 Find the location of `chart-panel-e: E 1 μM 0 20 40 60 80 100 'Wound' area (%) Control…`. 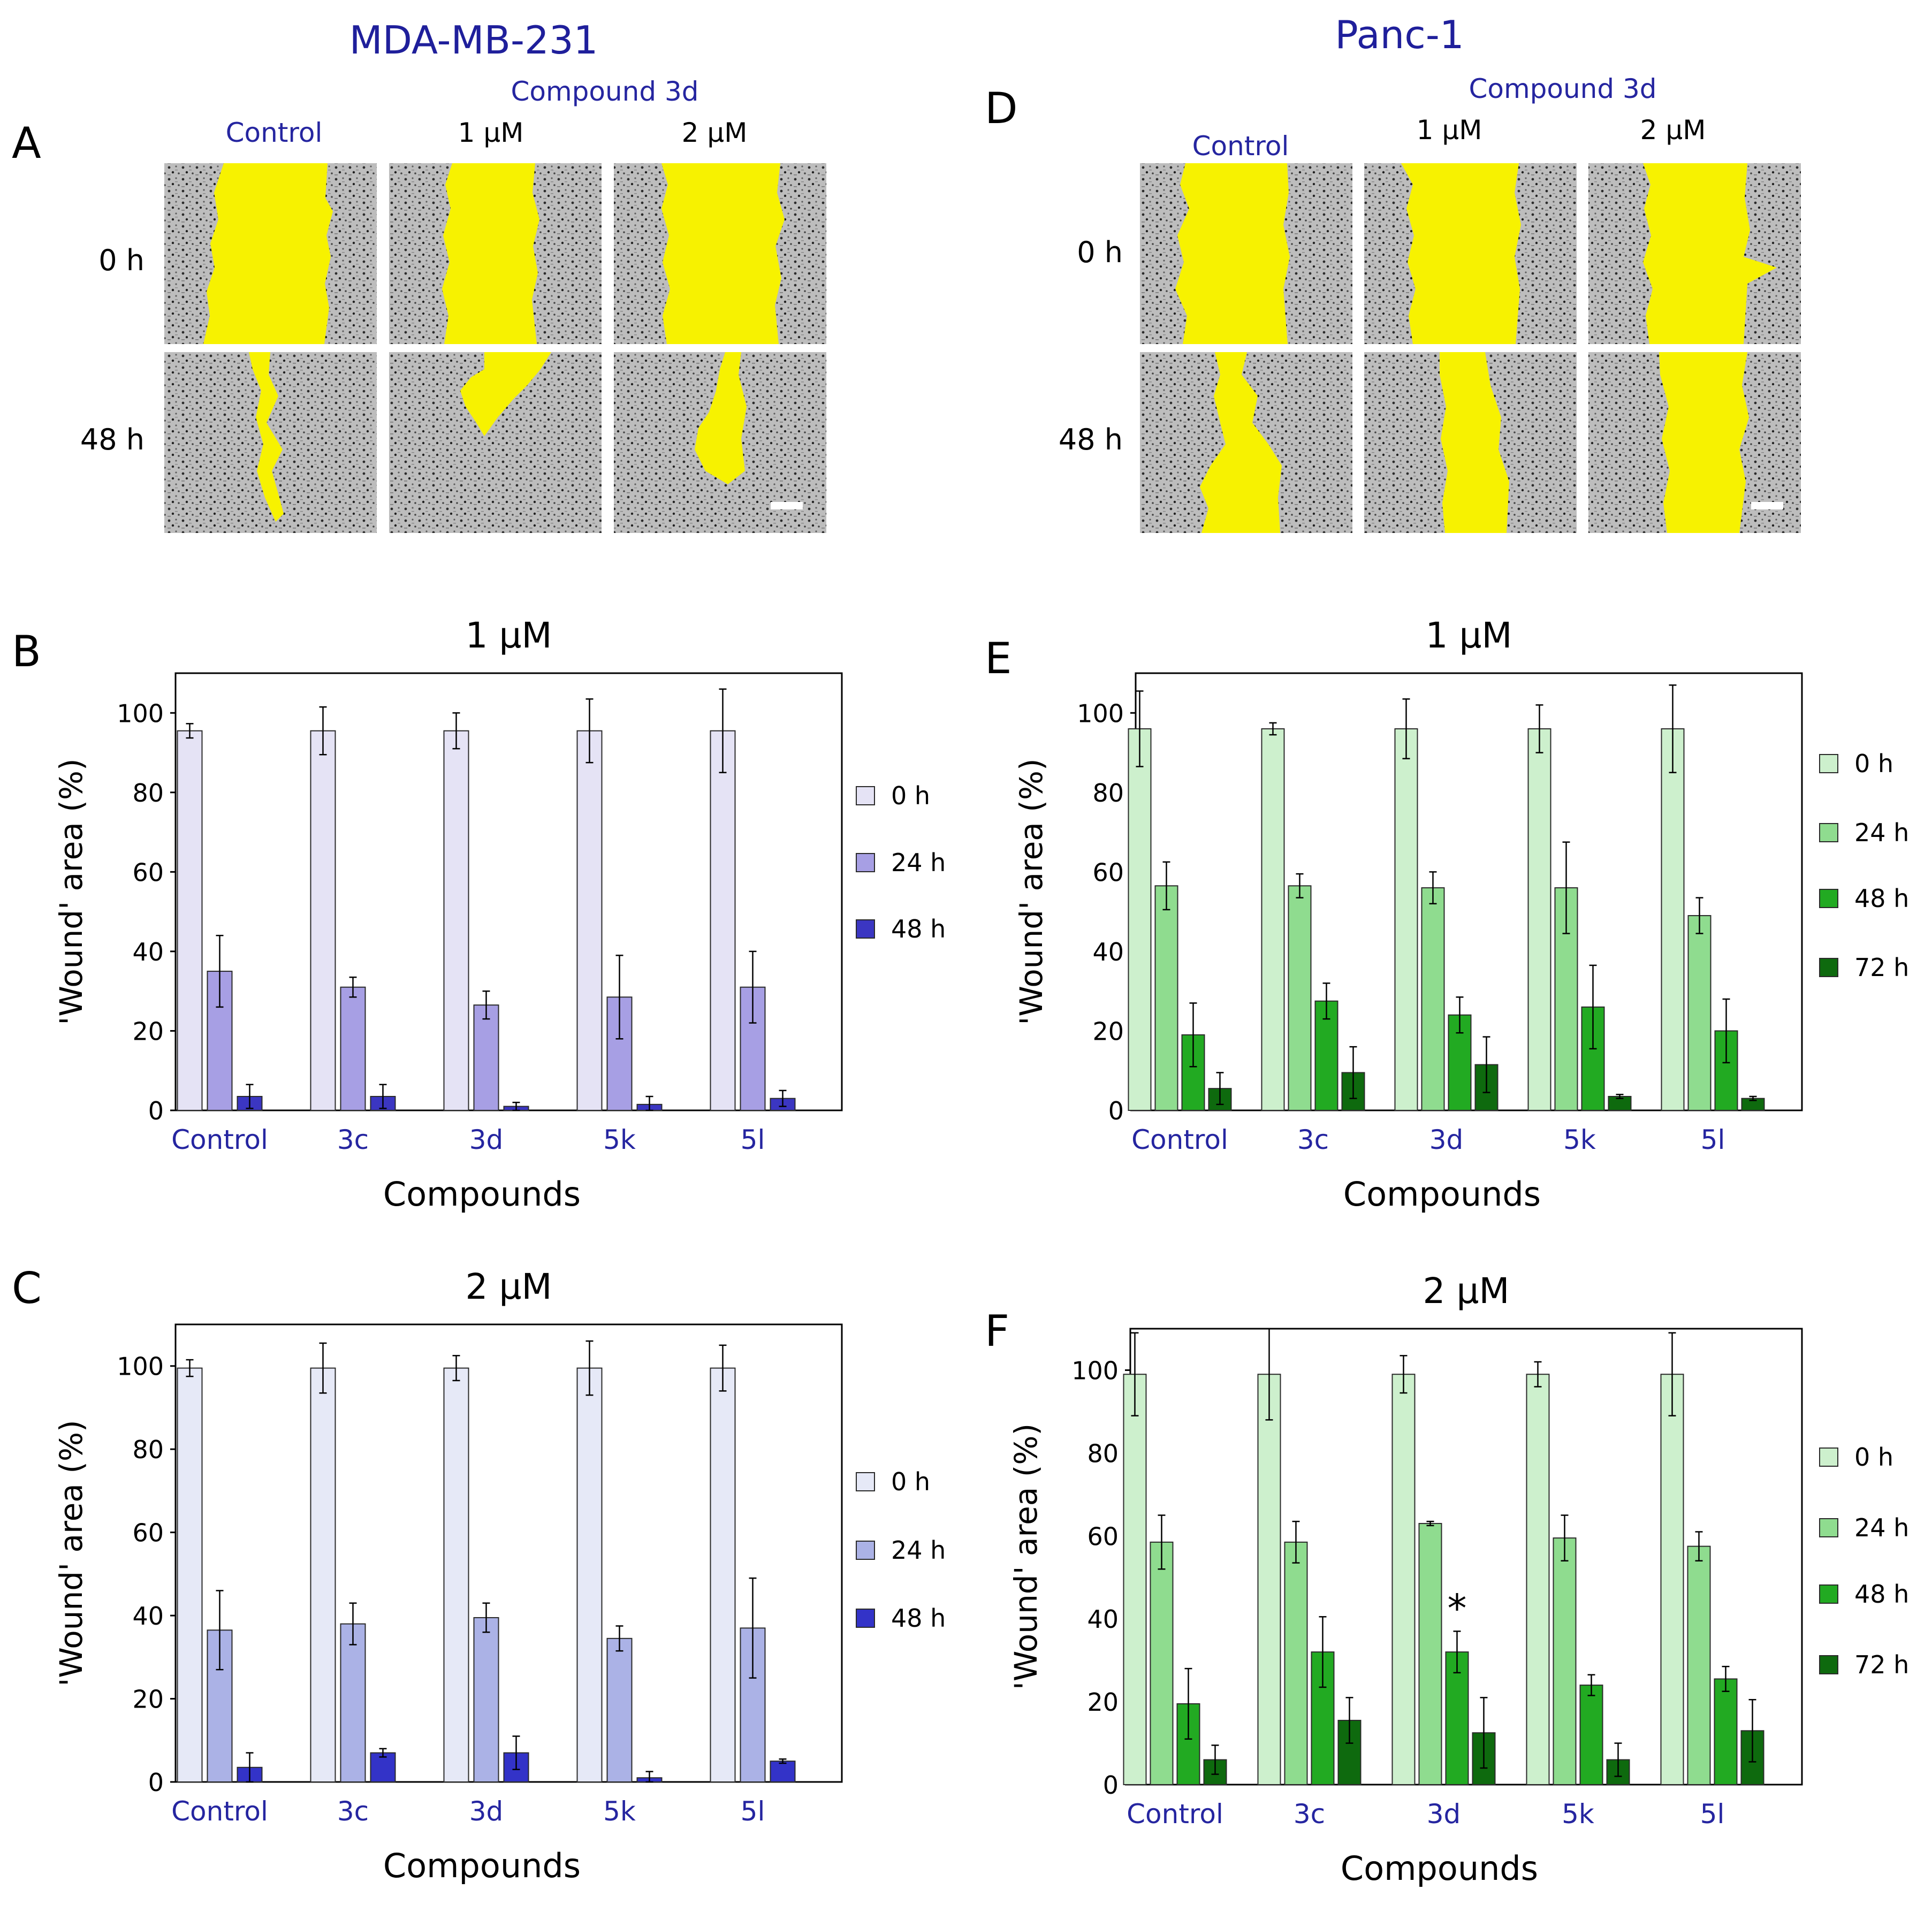

chart-panel-e: E 1 μM 0 20 40 60 80 100 'Wound' area (%) Control… is located at coordinates (1447, 914).